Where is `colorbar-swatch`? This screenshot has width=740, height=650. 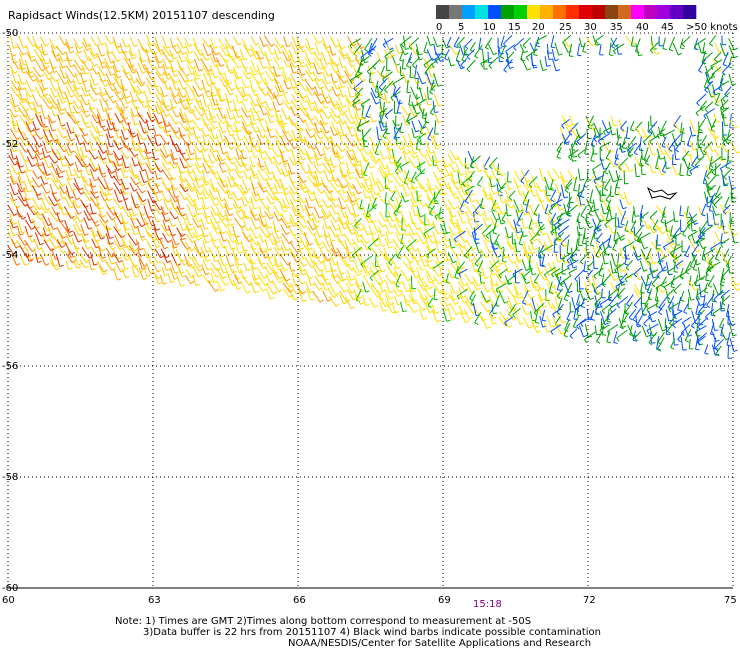
colorbar-swatch is located at coordinates (612, 12).